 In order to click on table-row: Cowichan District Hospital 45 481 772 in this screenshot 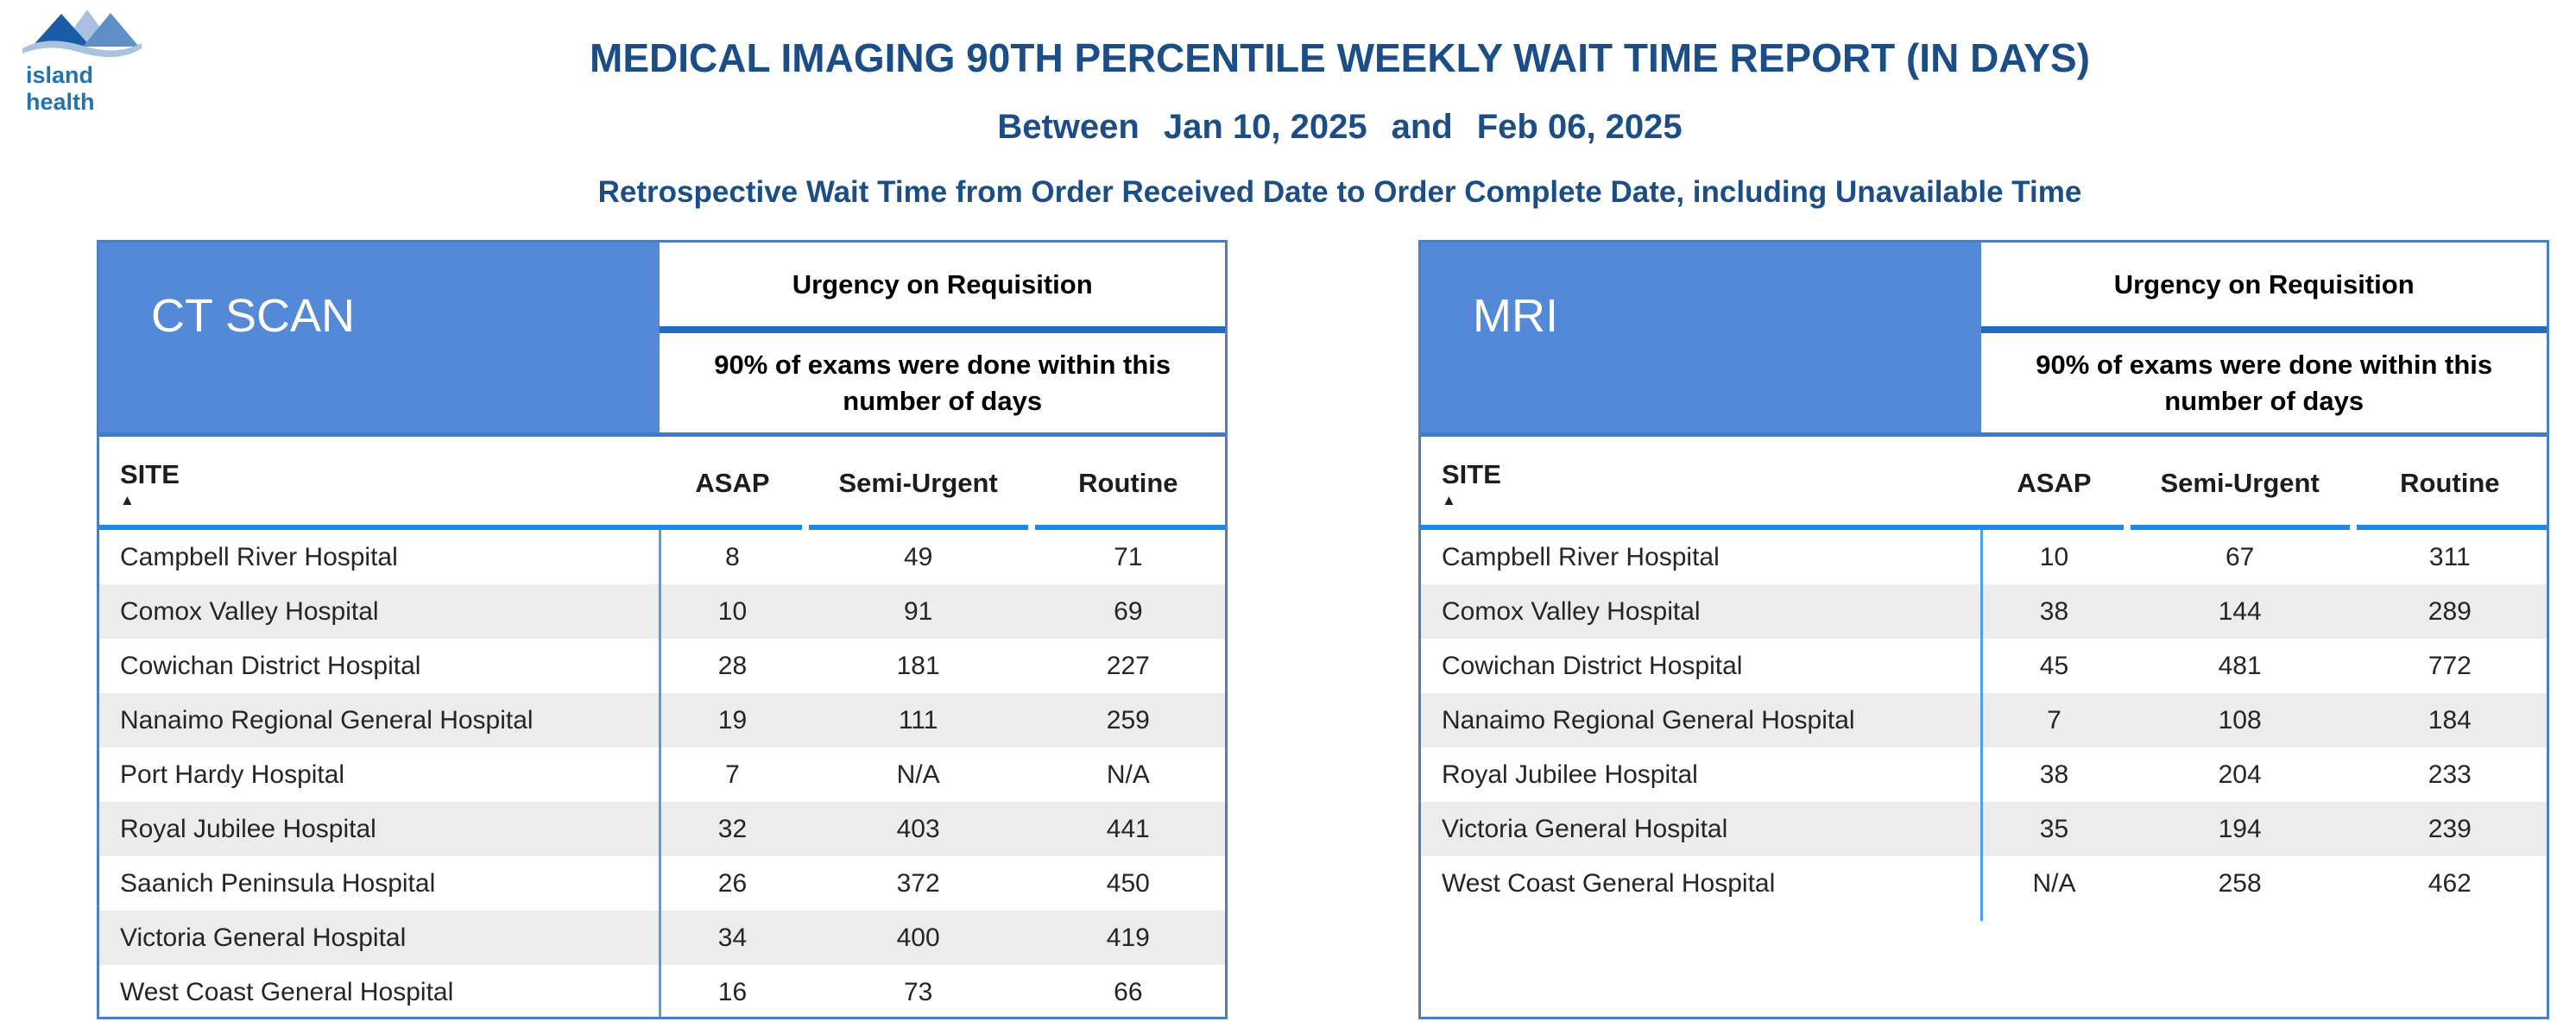, I will do `click(1984, 666)`.